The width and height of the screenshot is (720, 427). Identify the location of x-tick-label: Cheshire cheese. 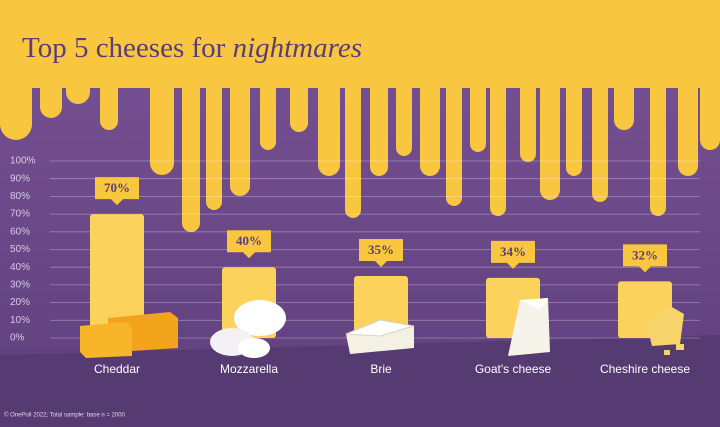
(645, 369).